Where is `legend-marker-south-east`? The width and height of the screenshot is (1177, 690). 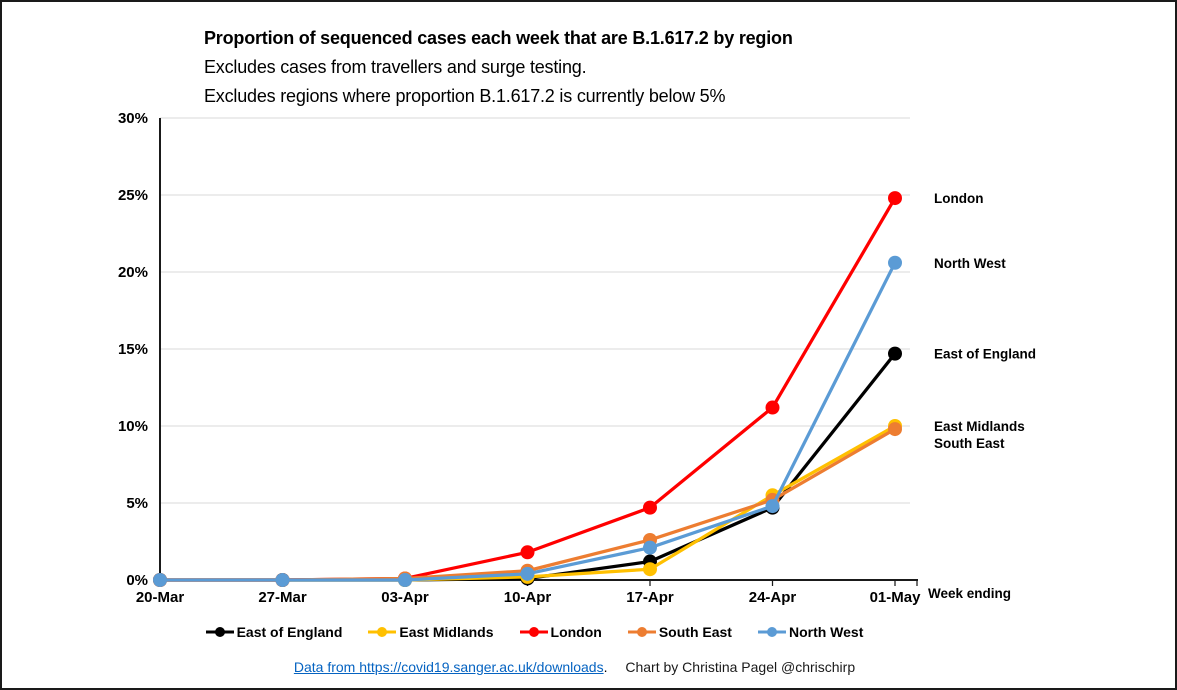 legend-marker-south-east is located at coordinates (641, 632).